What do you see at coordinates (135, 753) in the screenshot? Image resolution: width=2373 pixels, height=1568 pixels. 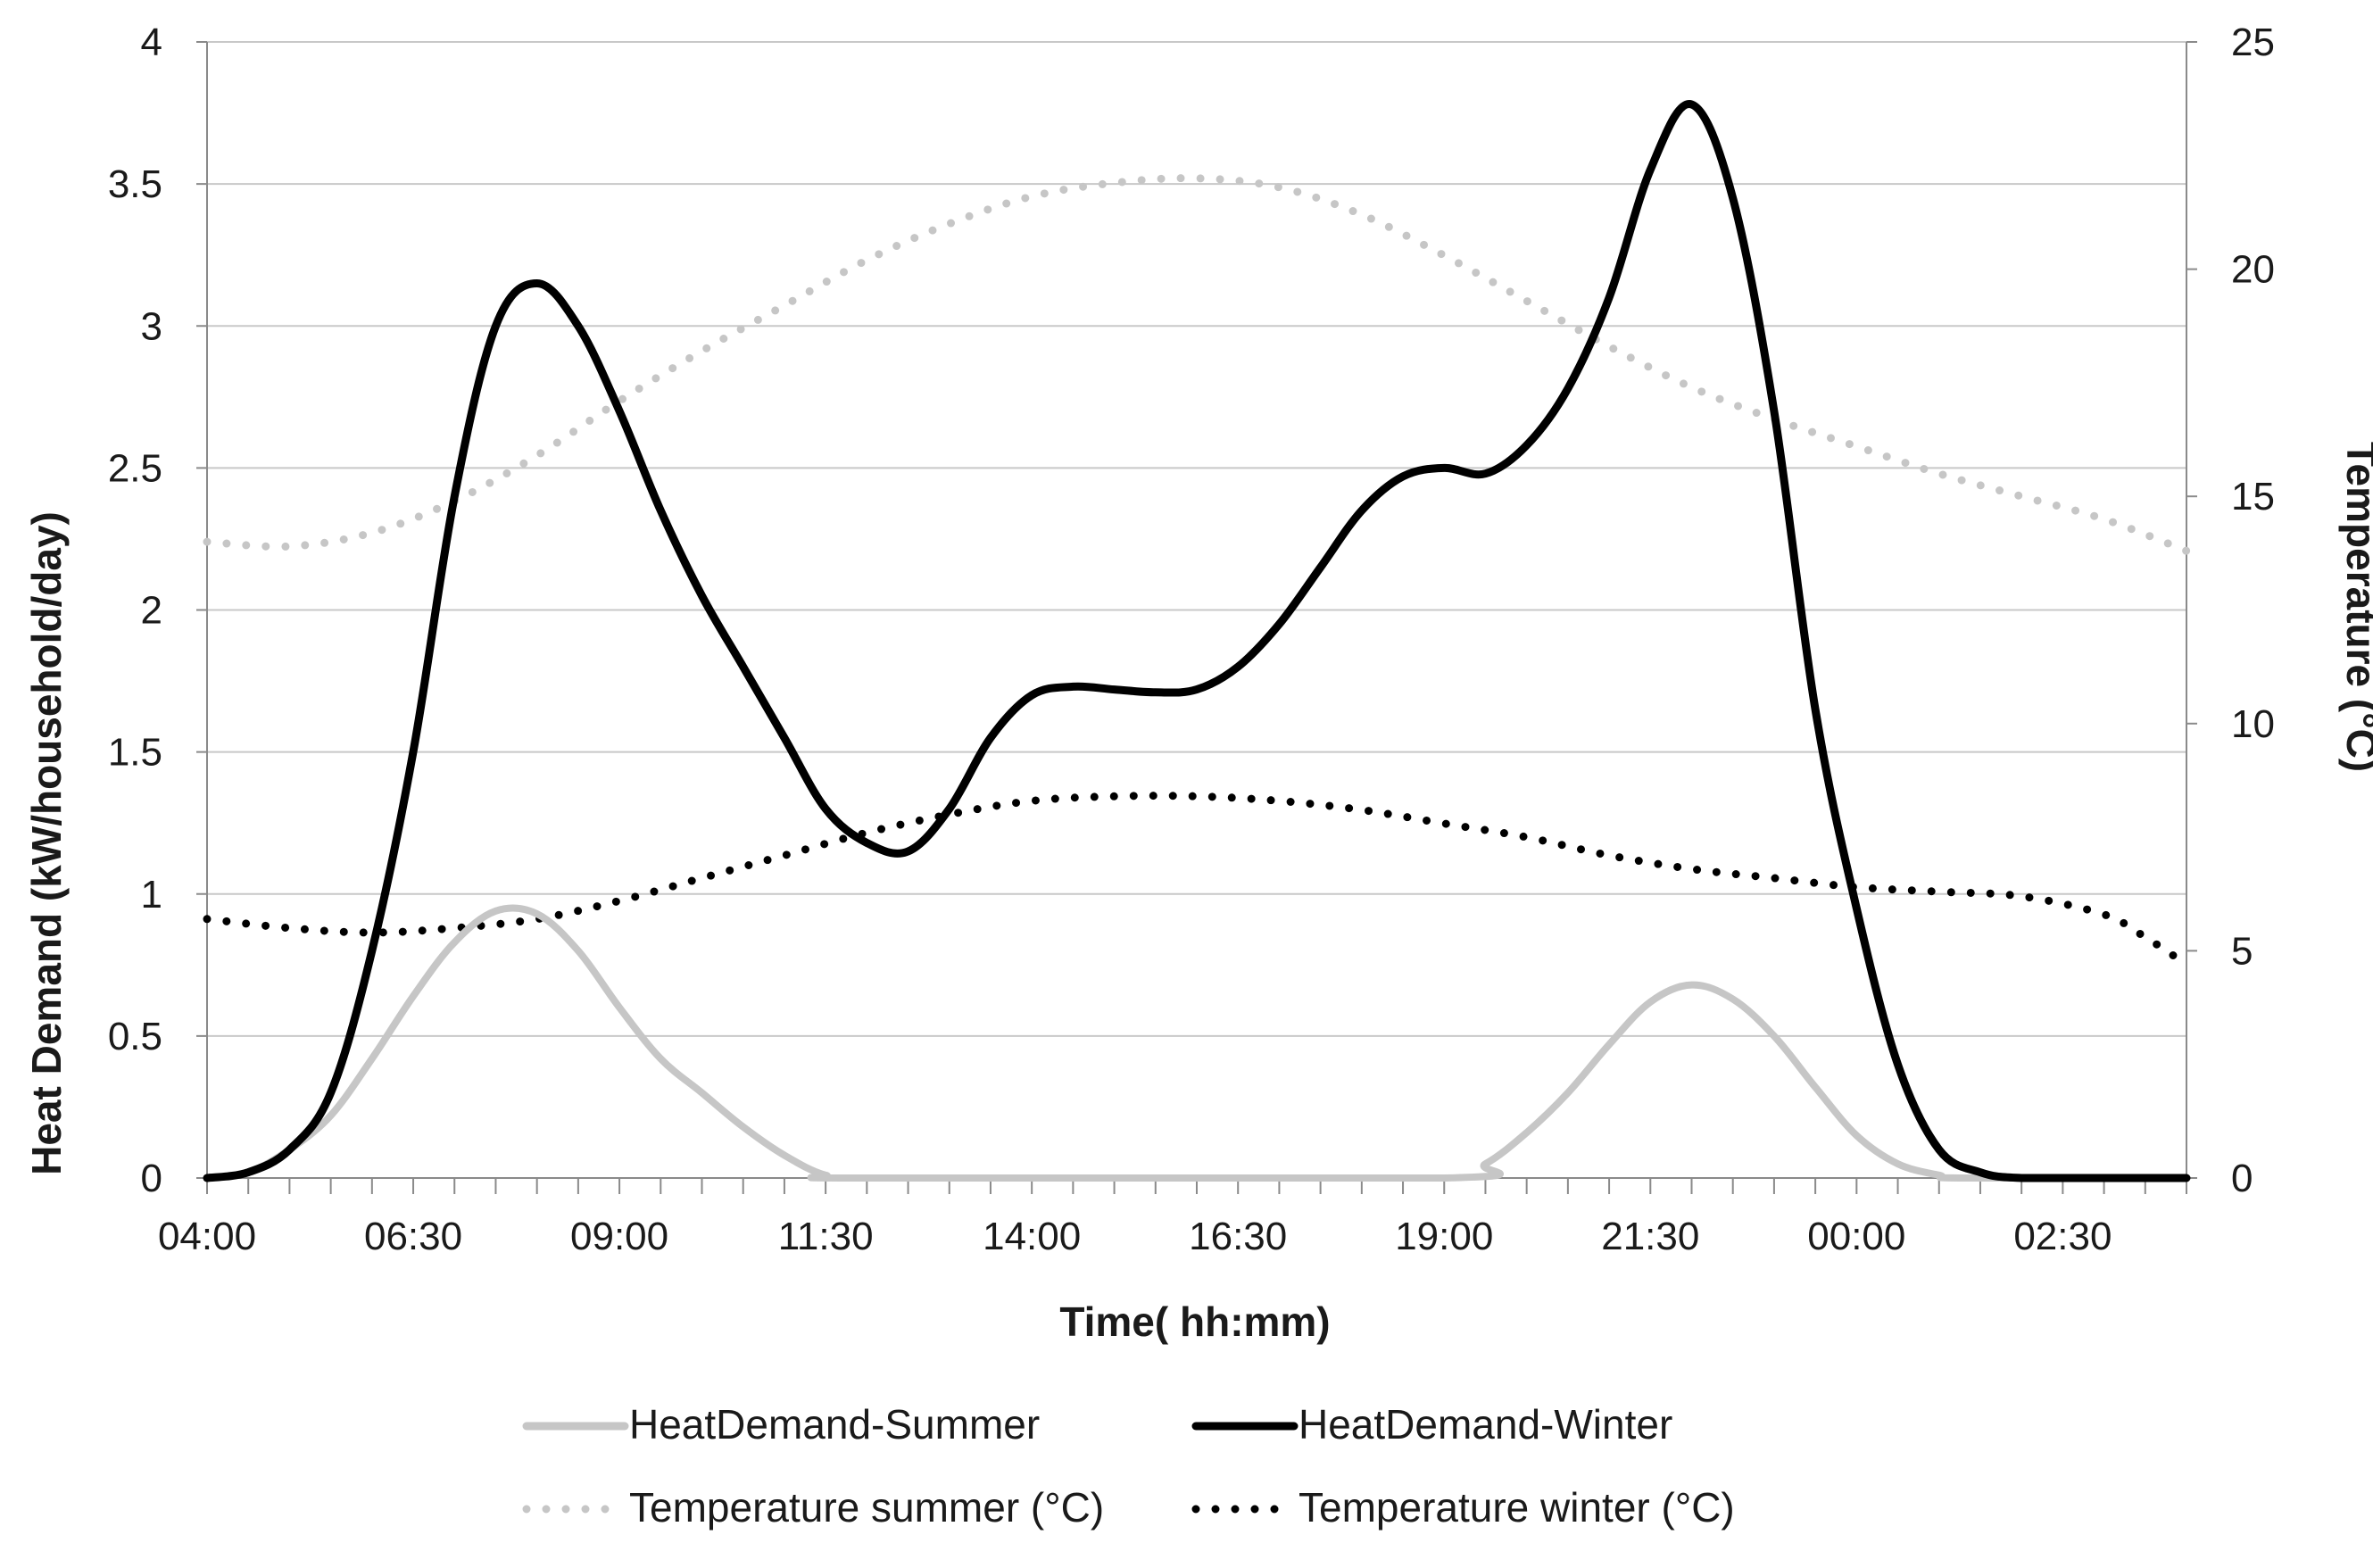 I see `y-tick-label: 1.5` at bounding box center [135, 753].